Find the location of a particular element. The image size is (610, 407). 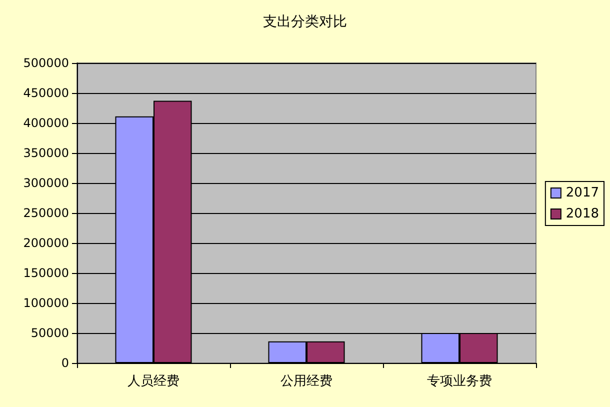

y-tick-label: 300000 is located at coordinates (46, 183).